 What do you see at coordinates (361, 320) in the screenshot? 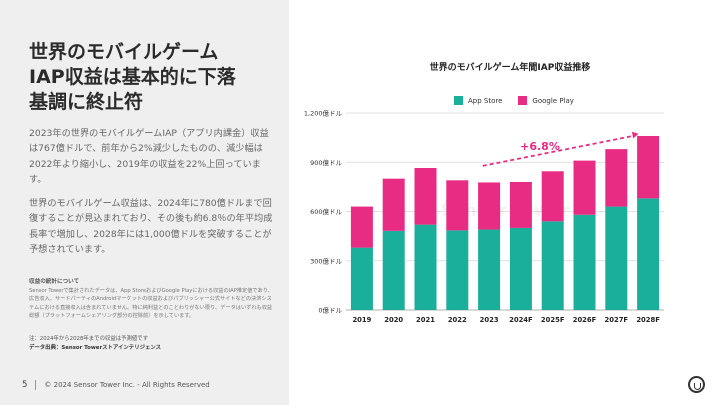
I see `x-tick-label: 2019` at bounding box center [361, 320].